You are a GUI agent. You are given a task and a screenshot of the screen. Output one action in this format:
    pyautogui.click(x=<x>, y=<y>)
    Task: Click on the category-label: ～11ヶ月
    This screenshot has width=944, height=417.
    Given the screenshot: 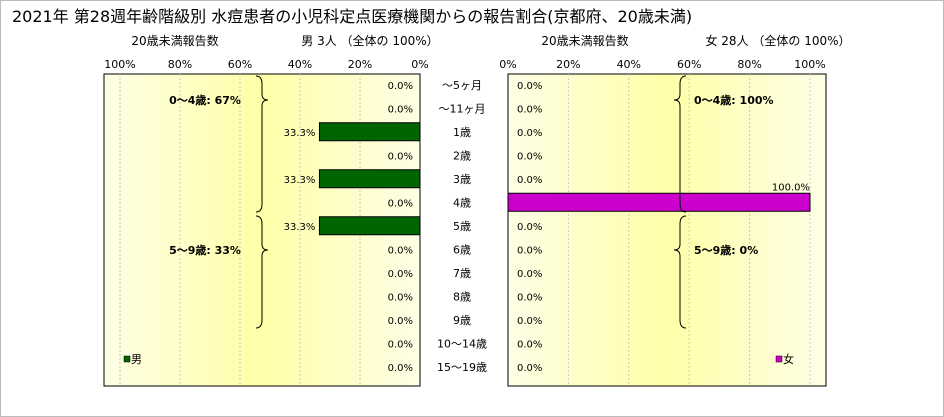 What is the action you would take?
    pyautogui.click(x=462, y=108)
    